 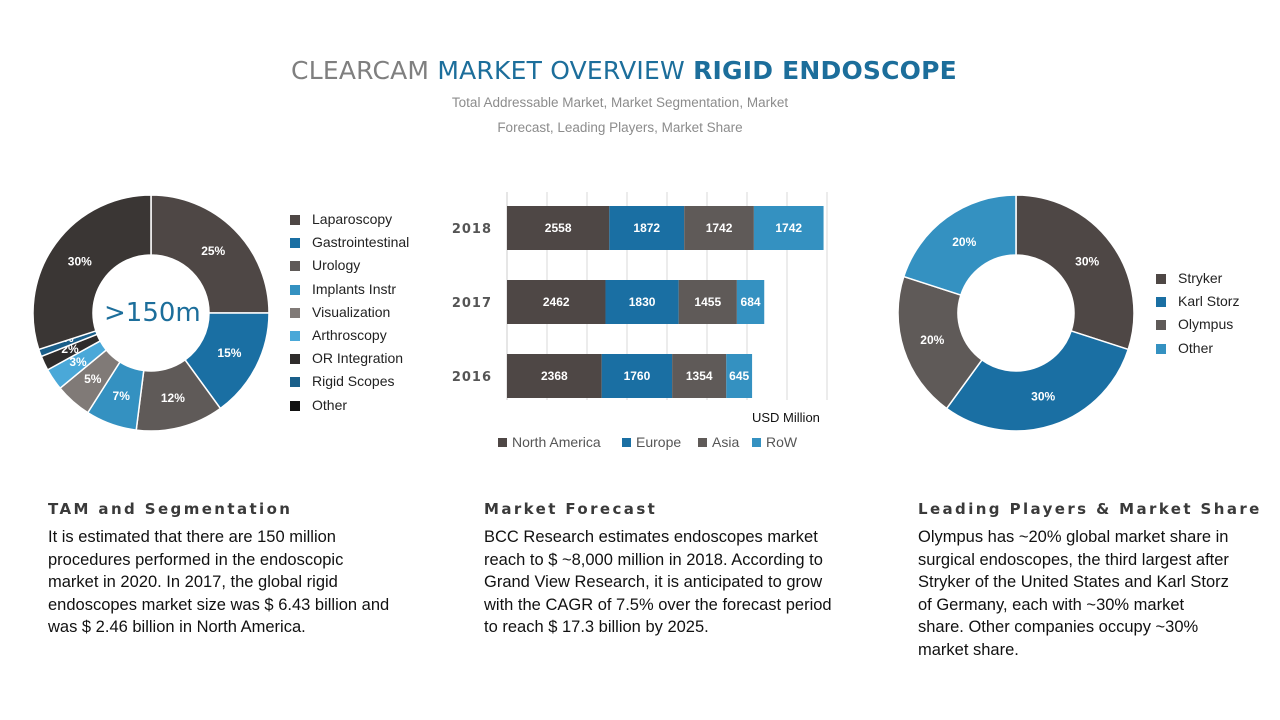 I want to click on forecast-data-label: 1872, so click(x=646, y=228).